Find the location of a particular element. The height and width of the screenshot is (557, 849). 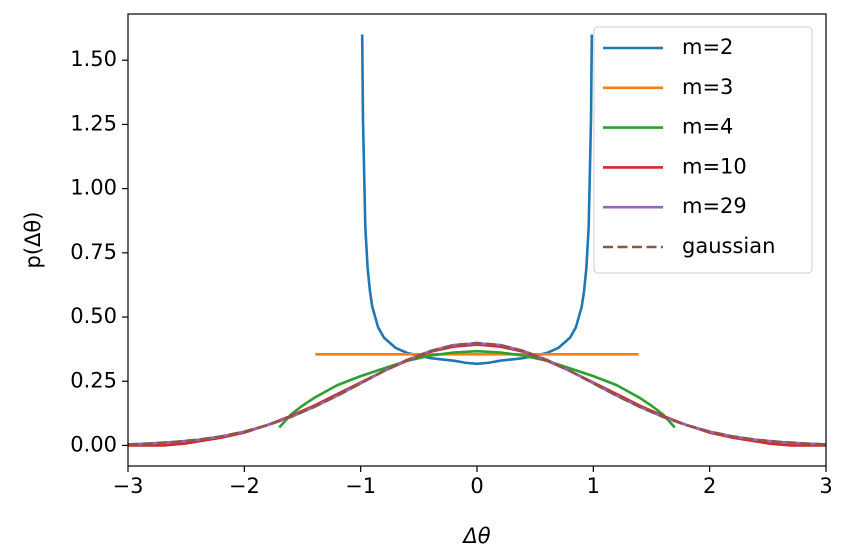

y-axis: 0.00 0.25 0.50 0.75 1.00 1.25 1.50 is located at coordinates (99, 251).